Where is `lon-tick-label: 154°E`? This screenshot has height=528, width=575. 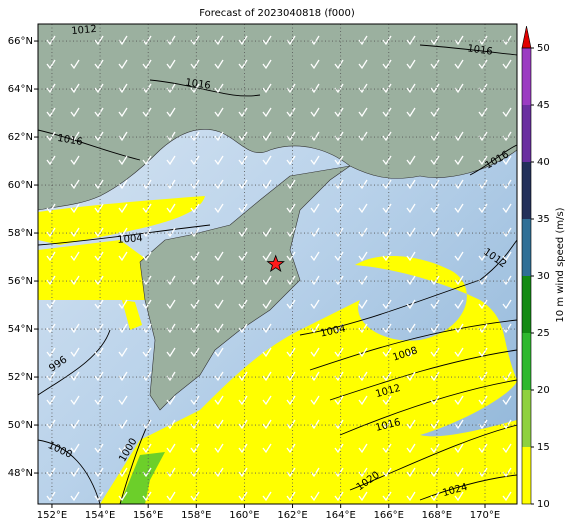
lon-tick-label: 154°E is located at coordinates (100, 515).